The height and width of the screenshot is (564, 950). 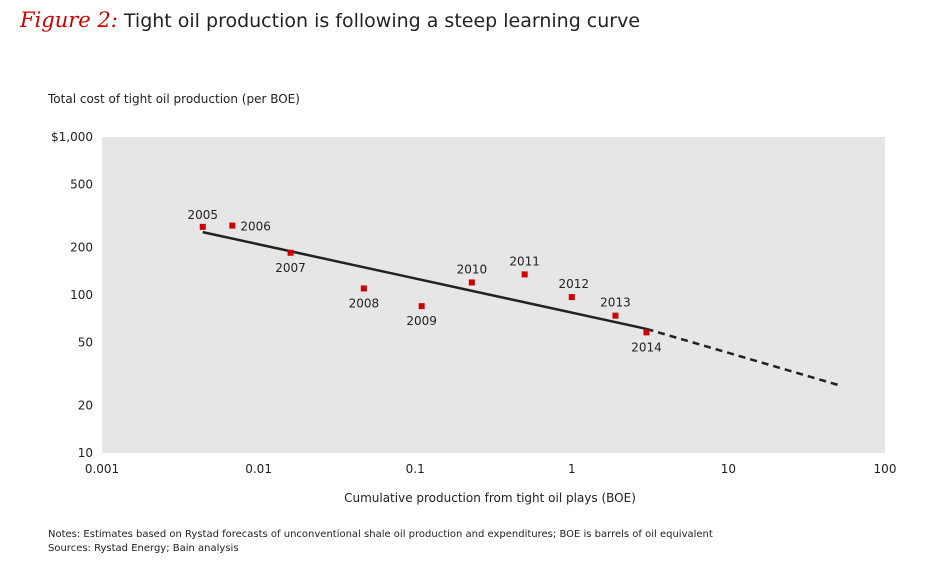 What do you see at coordinates (885, 469) in the screenshot?
I see `x-tick-label-100: 100` at bounding box center [885, 469].